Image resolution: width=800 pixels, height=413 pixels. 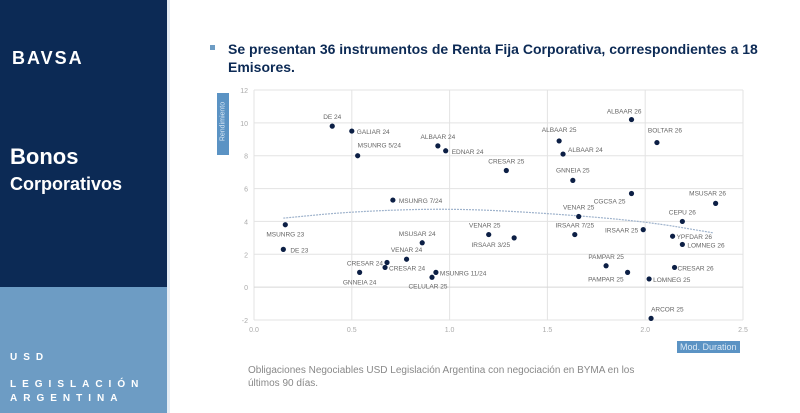 What do you see at coordinates (427, 286) in the screenshot?
I see `data-point-label: CELULAR 25` at bounding box center [427, 286].